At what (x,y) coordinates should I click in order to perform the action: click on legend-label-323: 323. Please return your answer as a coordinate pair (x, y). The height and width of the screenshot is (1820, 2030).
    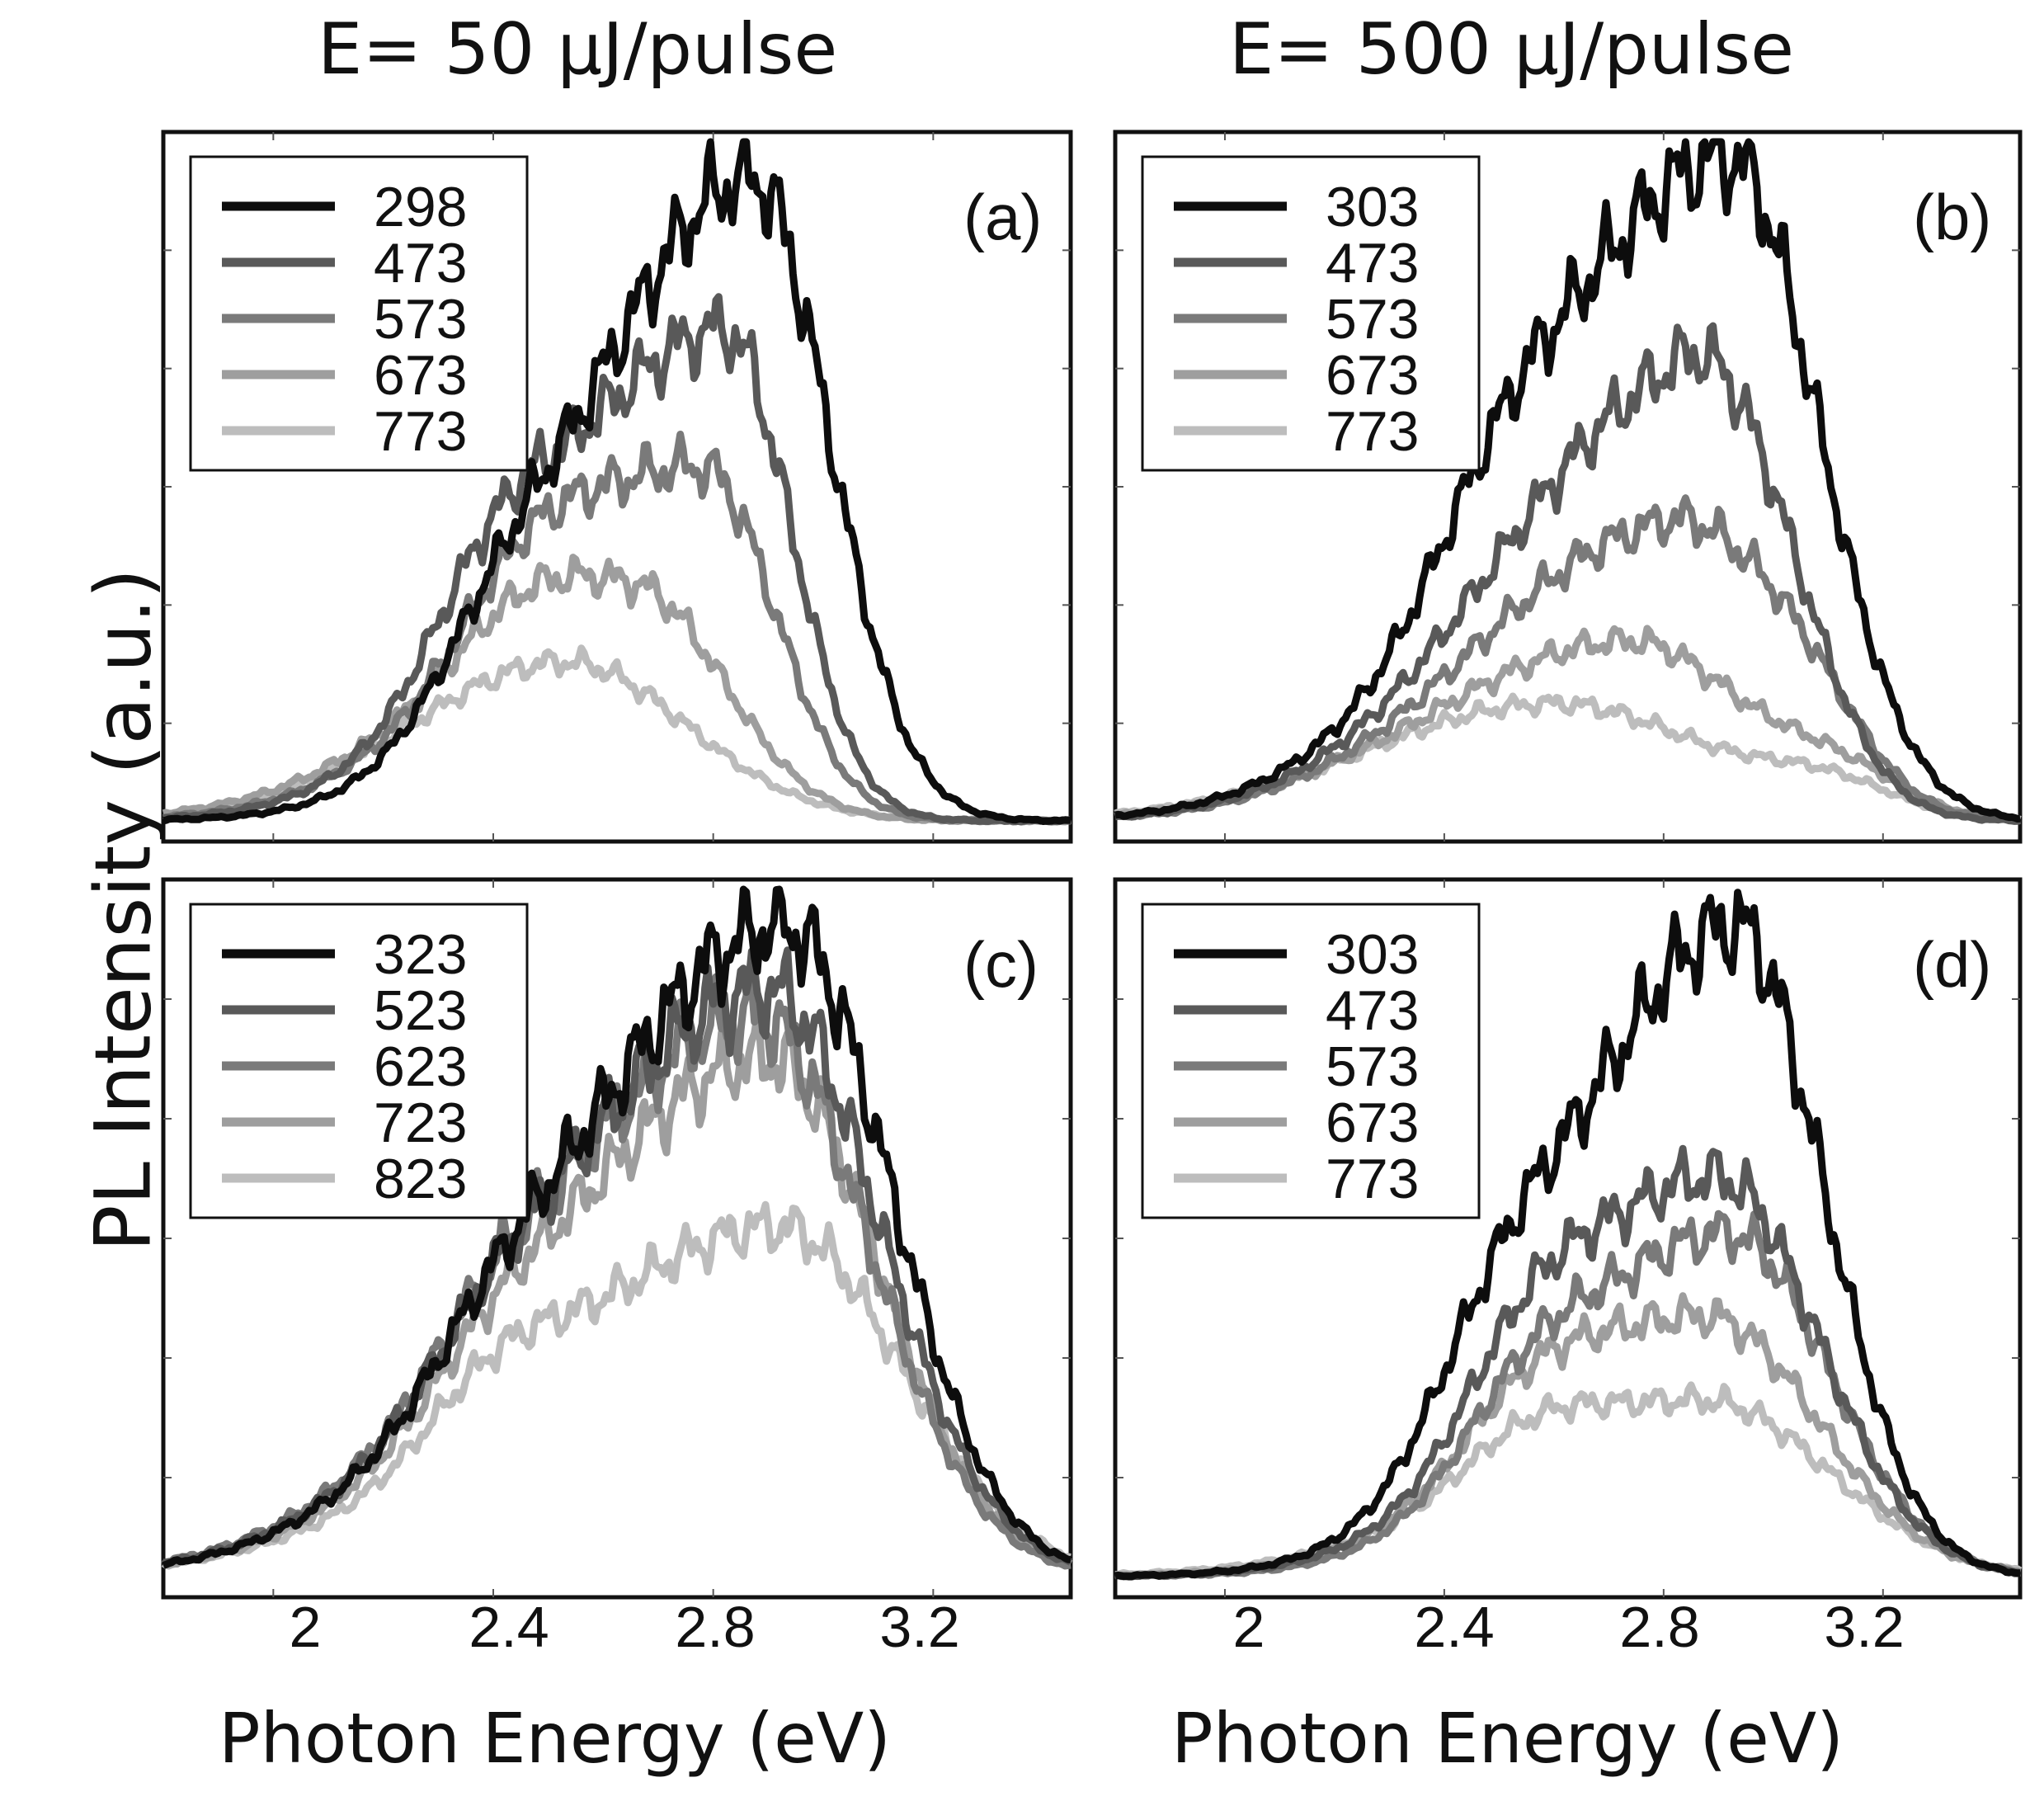
    Looking at the image, I should click on (420, 954).